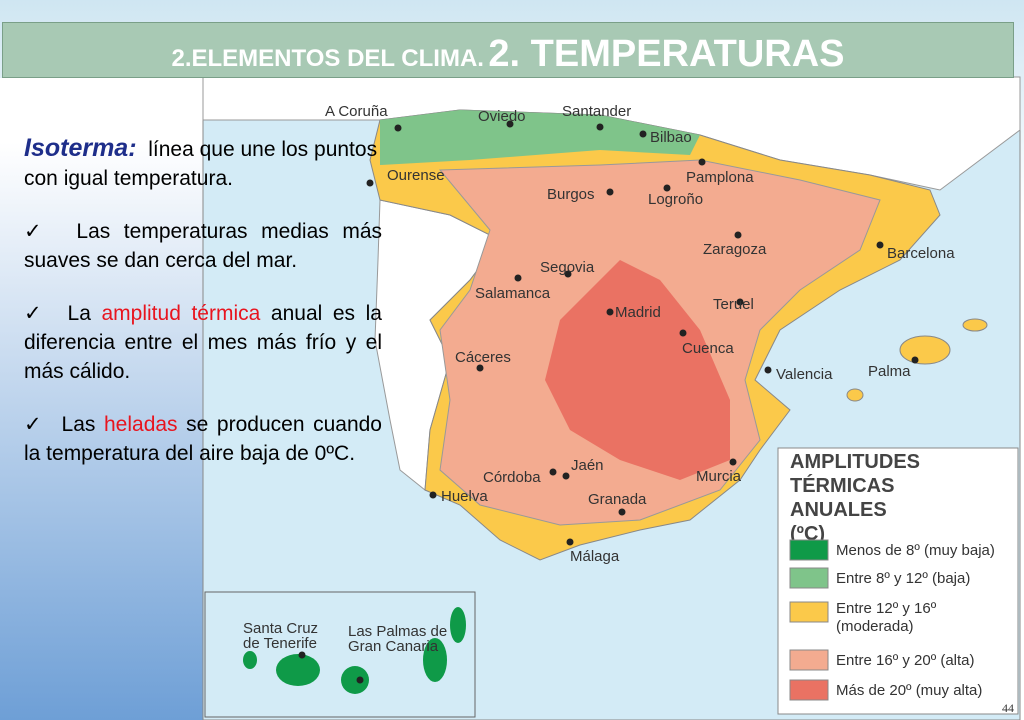 The image size is (1024, 720). What do you see at coordinates (671, 137) in the screenshot?
I see `city-label: Bilbao` at bounding box center [671, 137].